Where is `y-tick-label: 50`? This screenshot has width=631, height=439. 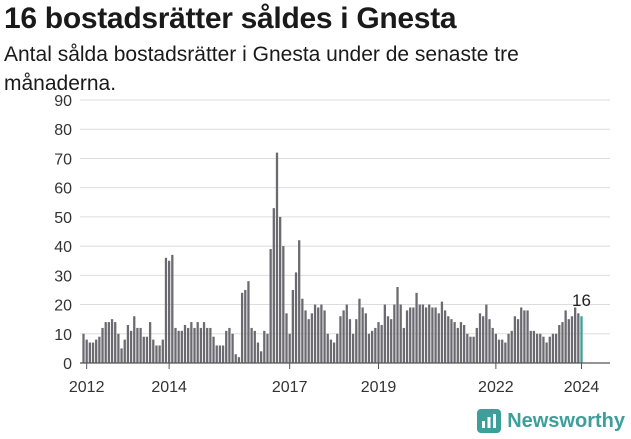 y-tick-label: 50 is located at coordinates (63, 218).